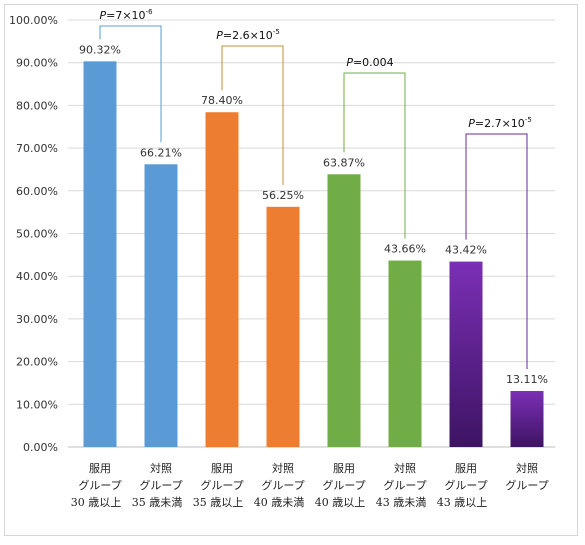  Describe the element at coordinates (340, 502) in the screenshot. I see `x-category-label: 40 歳以上` at that location.